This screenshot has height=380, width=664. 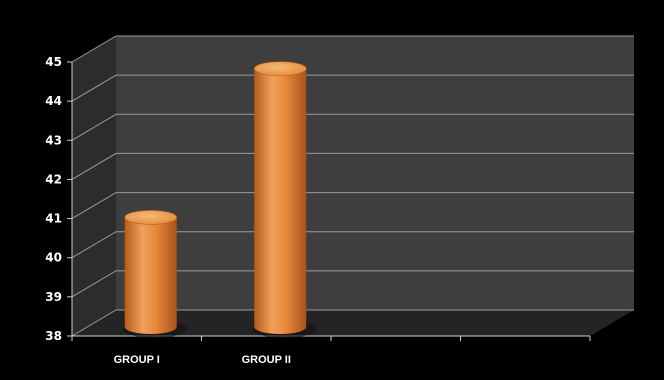 What do you see at coordinates (53, 199) in the screenshot?
I see `y-tick-labels: 38 39 40 41 42 43 44 45` at bounding box center [53, 199].